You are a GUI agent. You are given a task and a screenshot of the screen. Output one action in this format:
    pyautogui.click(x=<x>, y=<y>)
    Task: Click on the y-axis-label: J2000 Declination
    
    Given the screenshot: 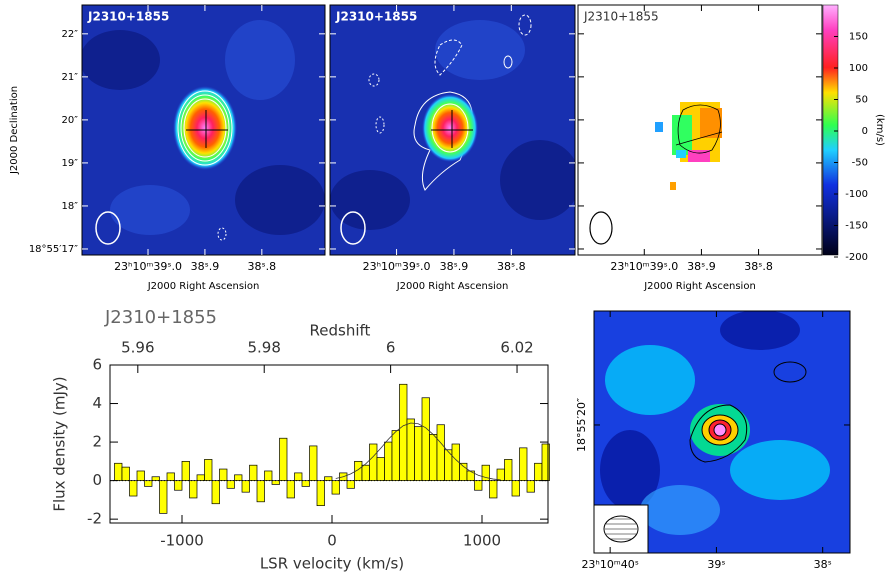 What is the action you would take?
    pyautogui.click(x=14, y=130)
    